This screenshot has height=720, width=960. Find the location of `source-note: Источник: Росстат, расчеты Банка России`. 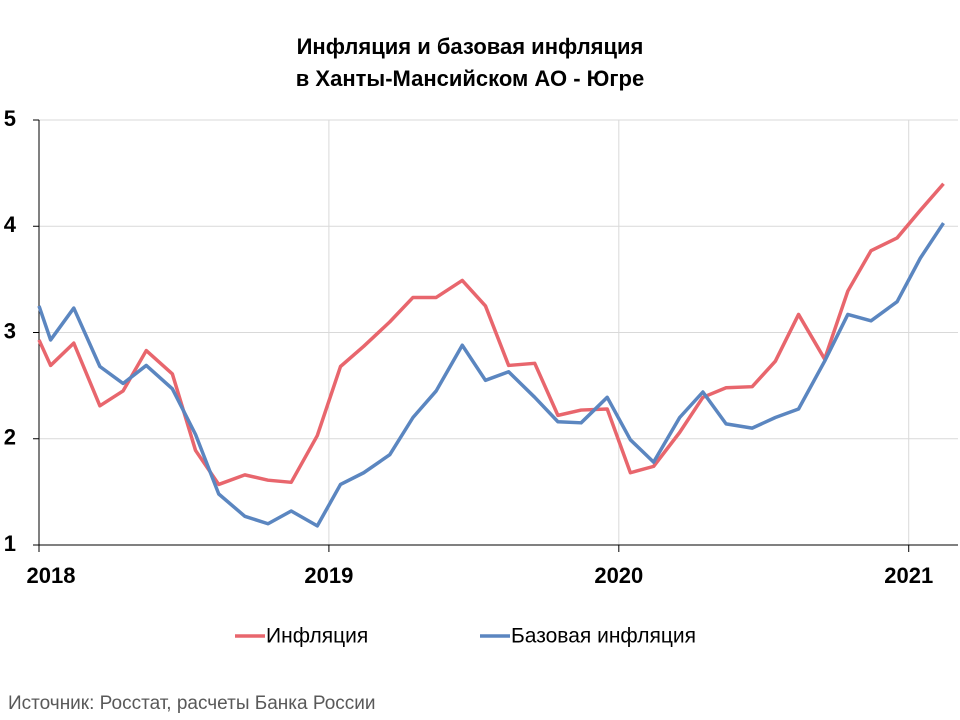

source-note: Источник: Росстат, расчеты Банка России is located at coordinates (192, 703).